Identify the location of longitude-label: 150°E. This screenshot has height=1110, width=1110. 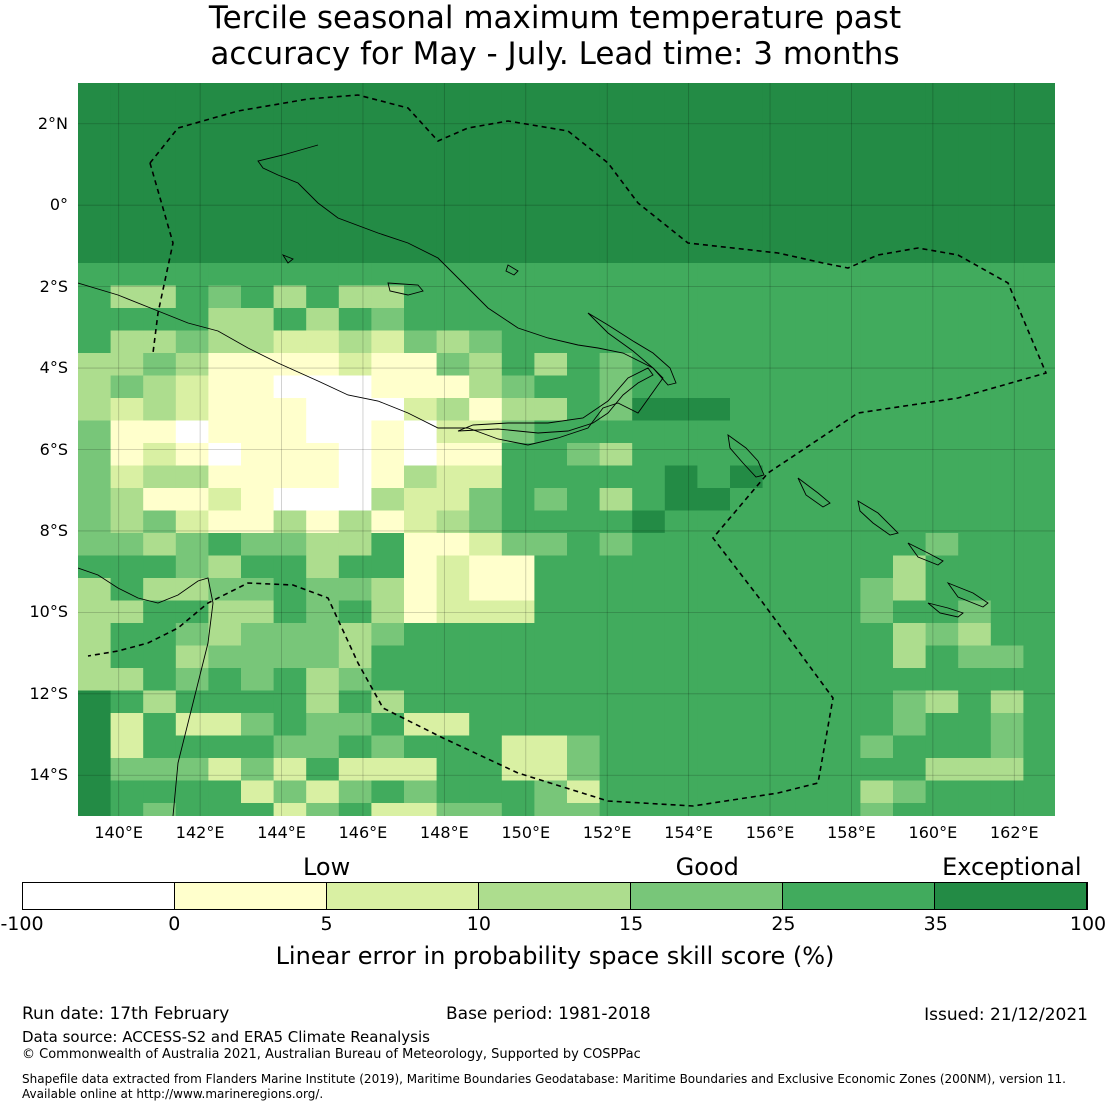
(526, 832).